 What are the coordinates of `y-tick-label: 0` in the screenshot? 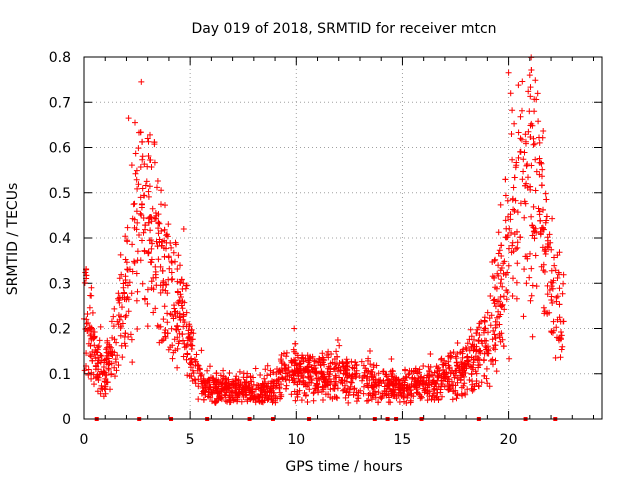 It's located at (66, 420).